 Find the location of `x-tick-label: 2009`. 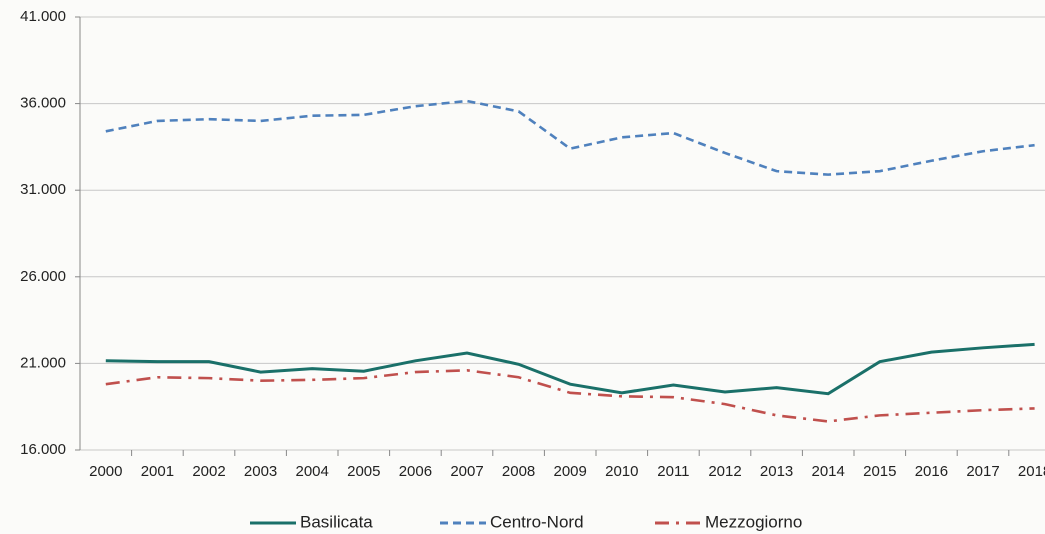

x-tick-label: 2009 is located at coordinates (570, 471).